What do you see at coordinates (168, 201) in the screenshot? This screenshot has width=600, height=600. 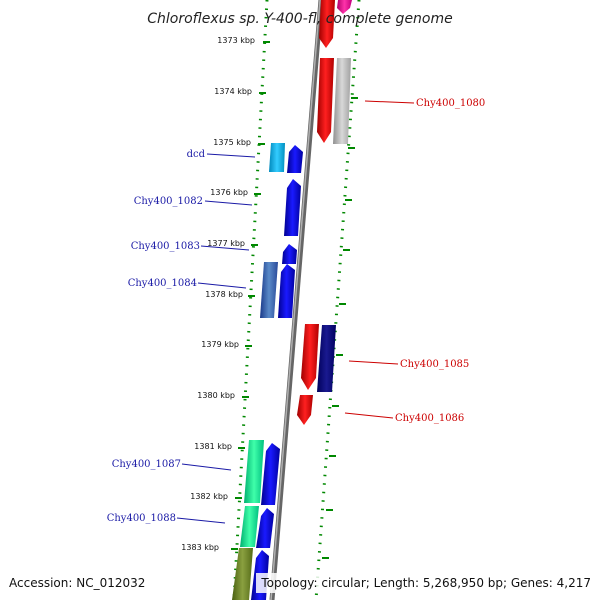 I see `gene-label-chy400-1082: Chy400_1082` at bounding box center [168, 201].